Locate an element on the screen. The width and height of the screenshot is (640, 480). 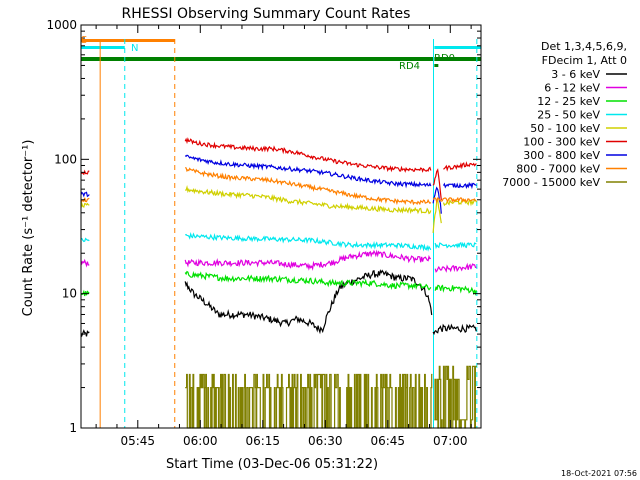
y-tick-label: 10 is located at coordinates (69, 294).